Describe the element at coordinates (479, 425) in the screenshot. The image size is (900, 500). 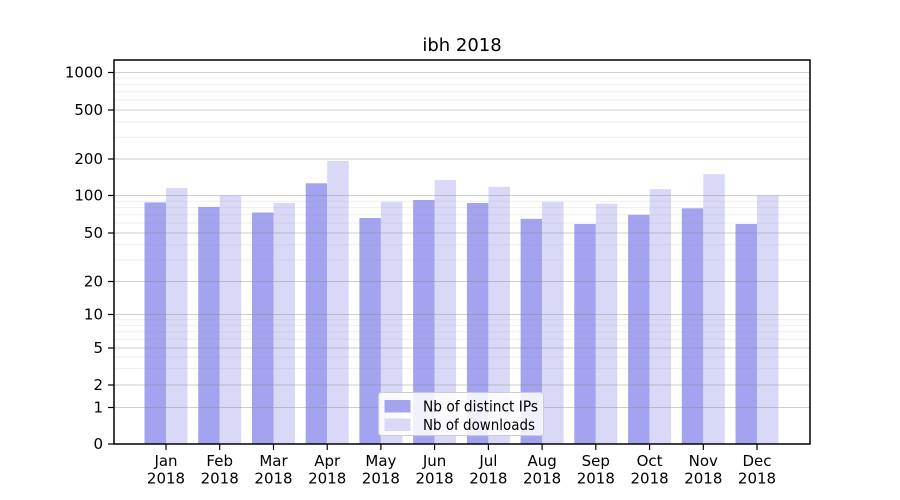
I see `legend-label-downloads: Nb of downloads` at that location.